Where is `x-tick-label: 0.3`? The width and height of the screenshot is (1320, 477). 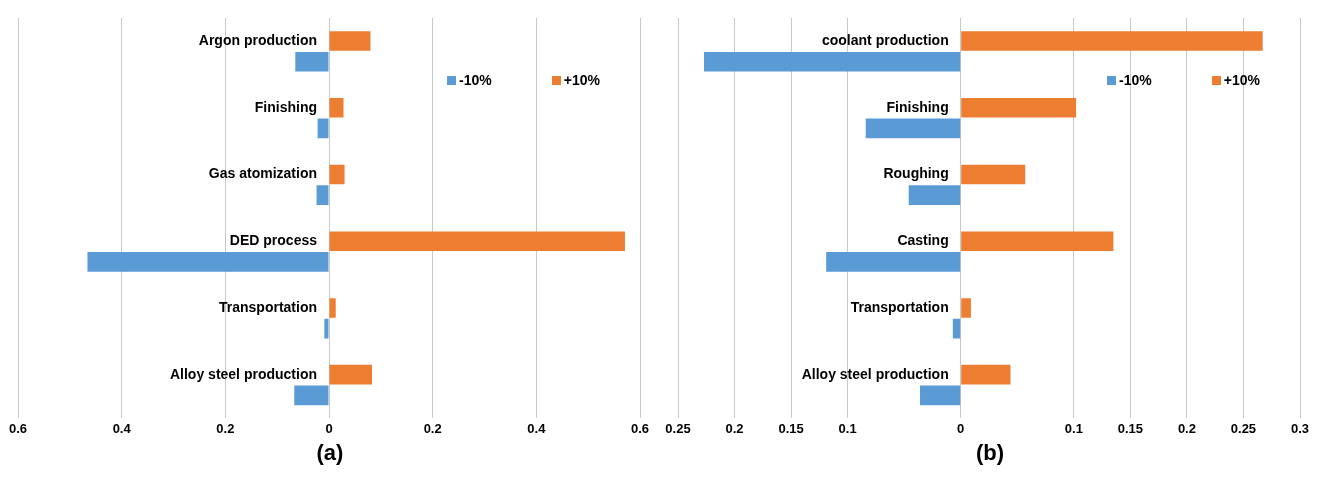 x-tick-label: 0.3 is located at coordinates (1300, 428).